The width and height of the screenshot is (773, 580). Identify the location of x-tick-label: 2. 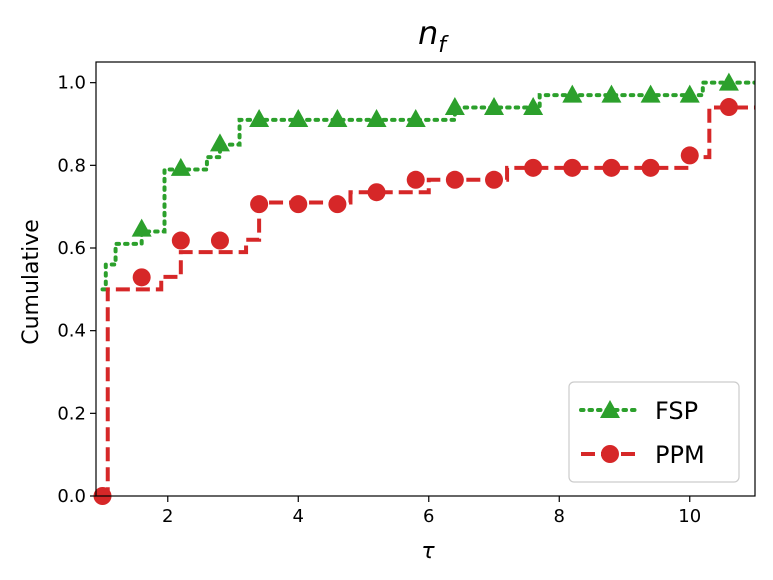
(167, 516).